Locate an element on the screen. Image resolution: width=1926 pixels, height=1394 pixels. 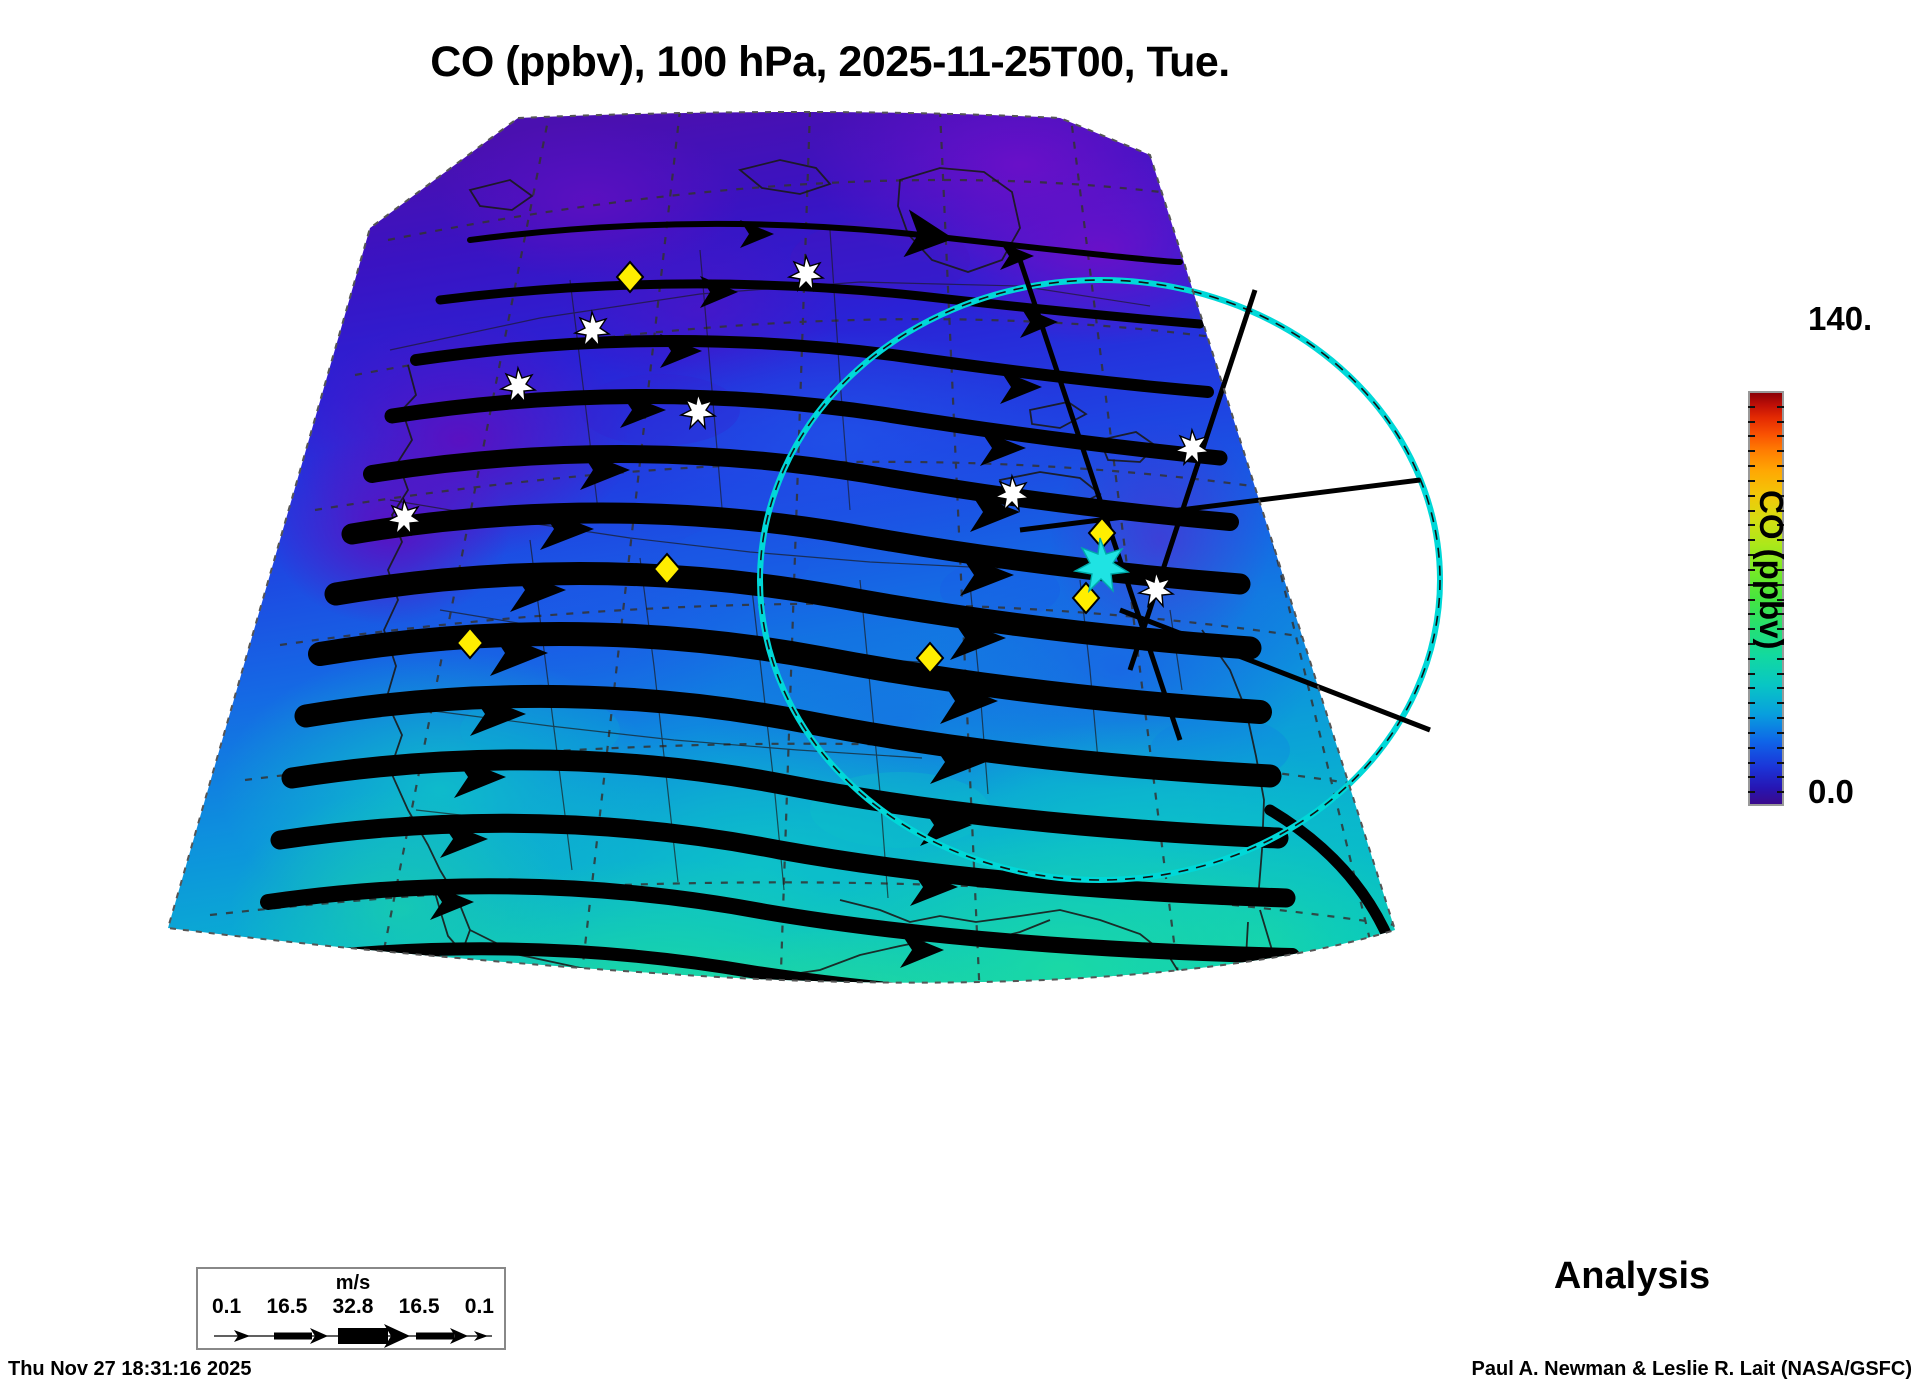
render-timestamp: Thu Nov 27 18:31:16 2025 is located at coordinates (130, 1369).